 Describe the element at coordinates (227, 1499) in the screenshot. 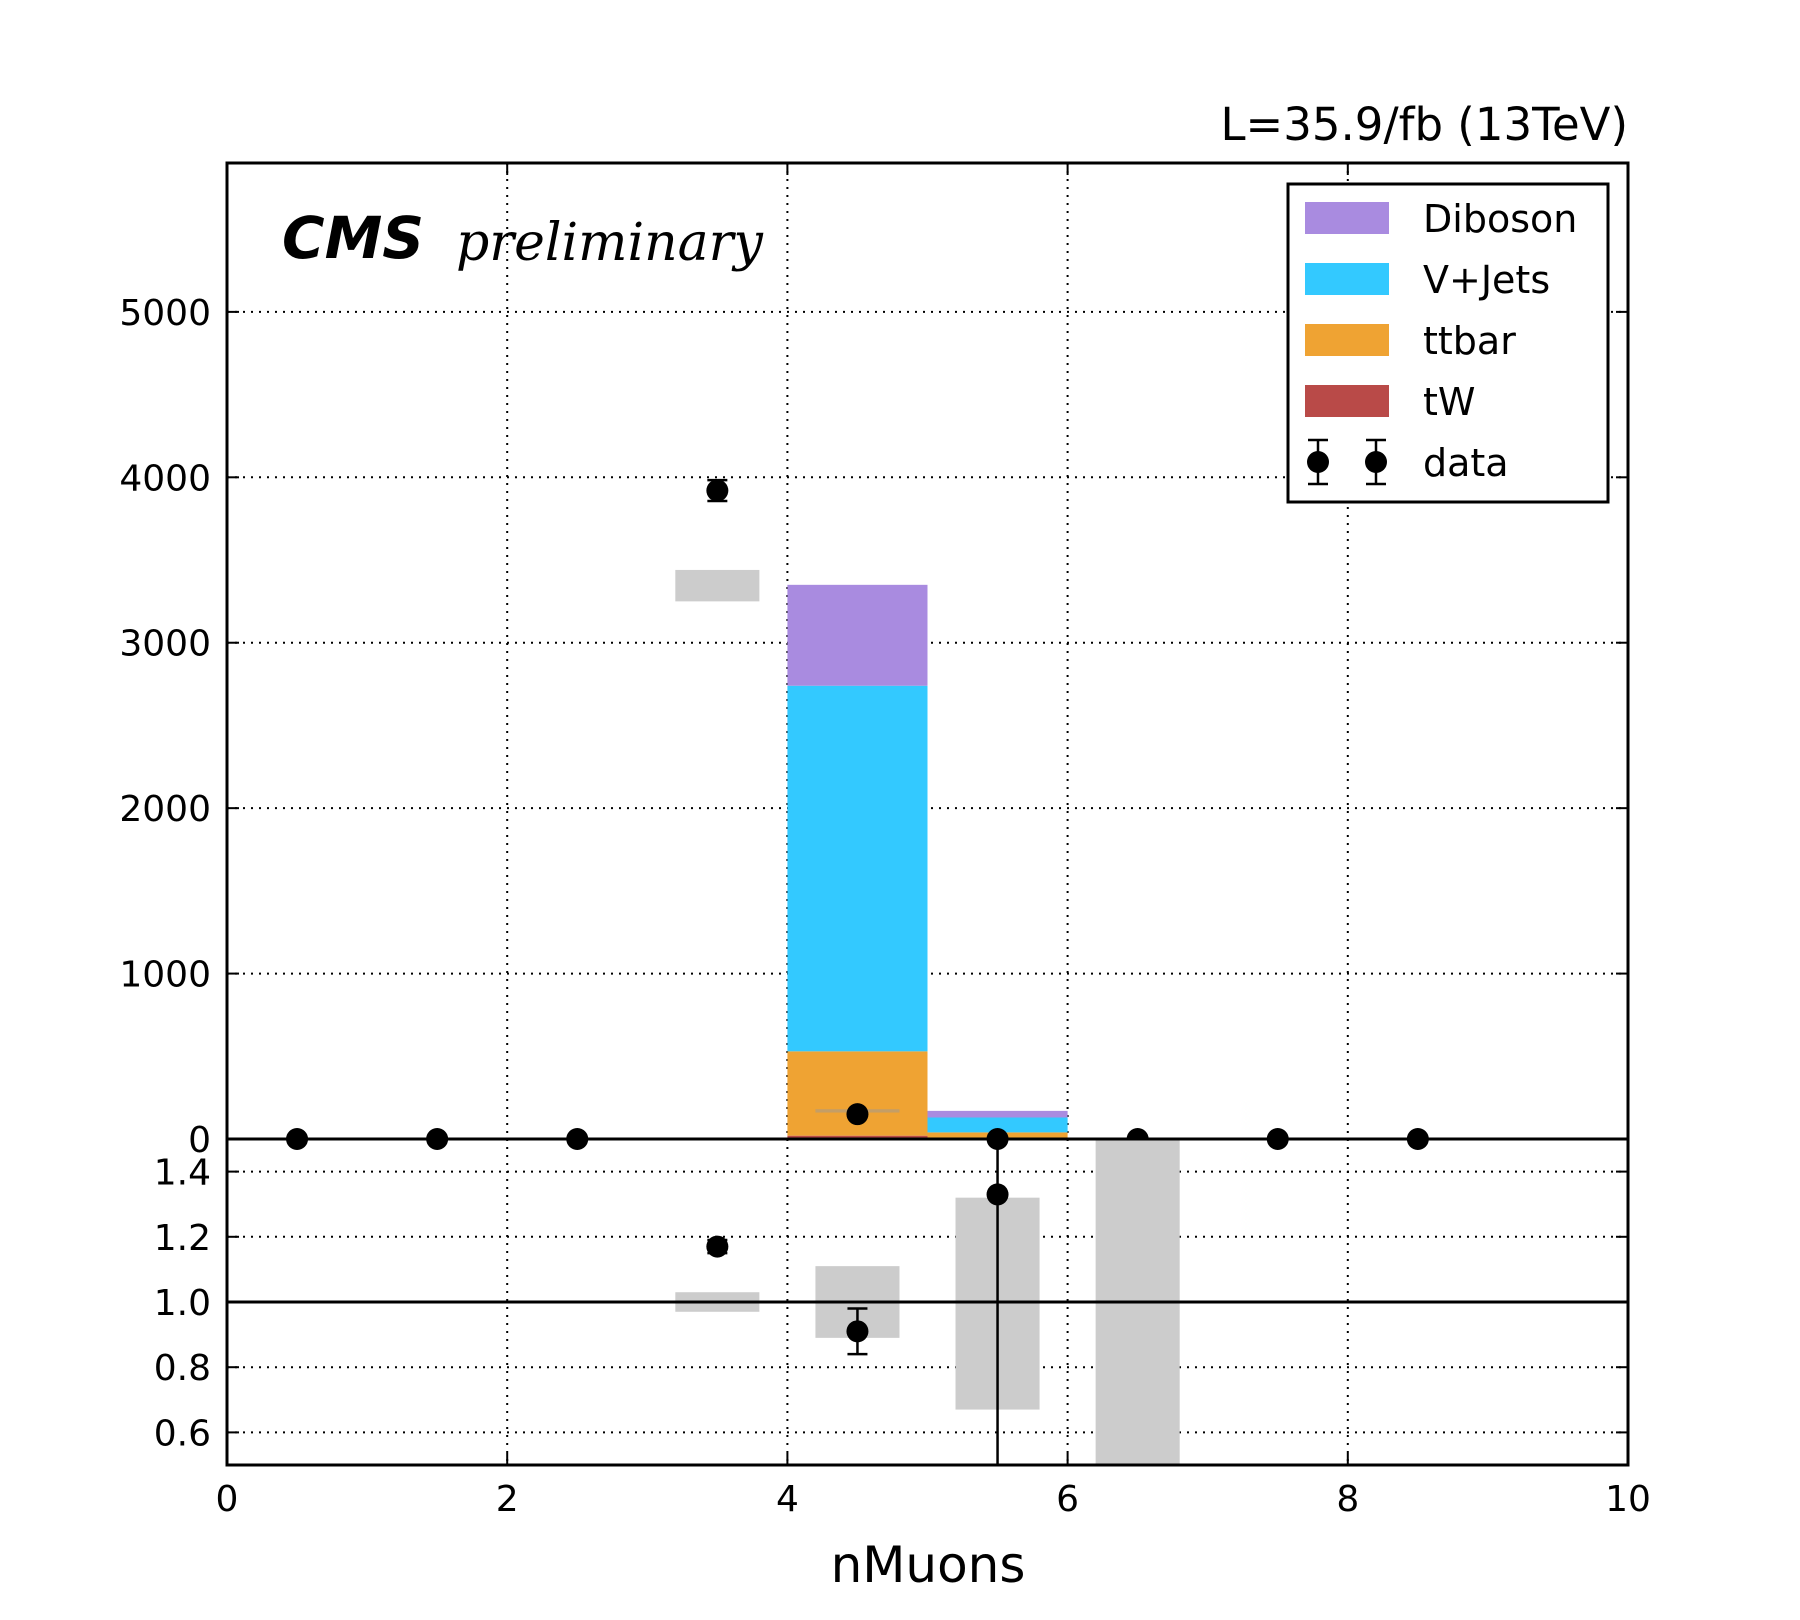

I see `x-tick-label: 0` at that location.